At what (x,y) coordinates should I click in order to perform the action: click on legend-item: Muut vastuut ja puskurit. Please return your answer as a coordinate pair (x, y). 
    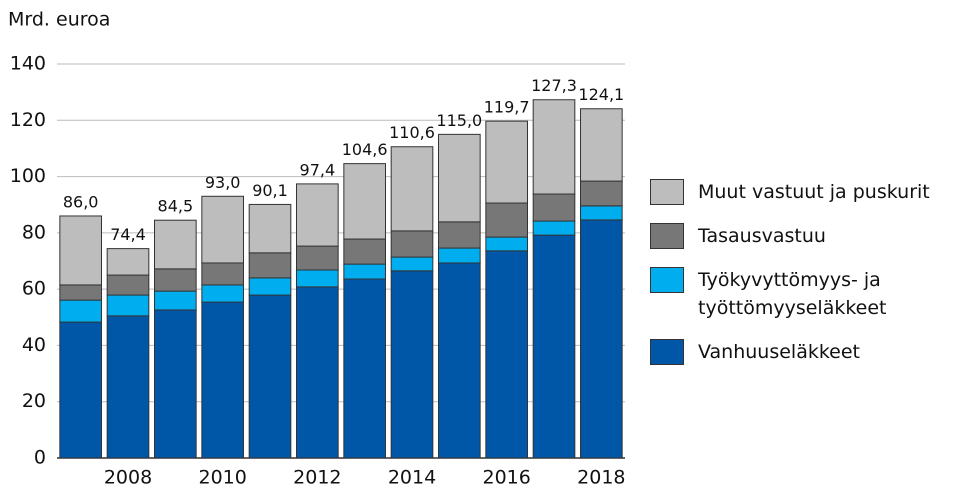
    Looking at the image, I should click on (805, 192).